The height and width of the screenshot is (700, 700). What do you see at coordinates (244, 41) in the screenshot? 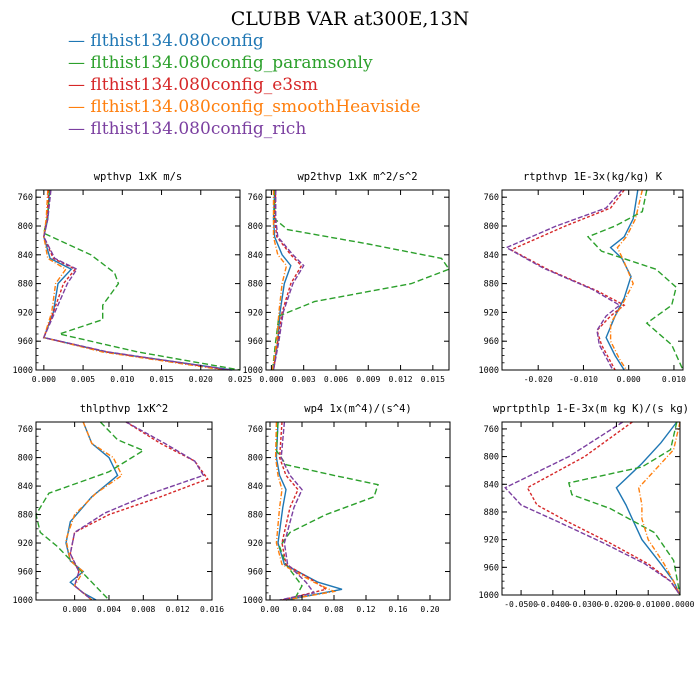
I see `legend-entry: — flthist134.080config` at bounding box center [244, 41].